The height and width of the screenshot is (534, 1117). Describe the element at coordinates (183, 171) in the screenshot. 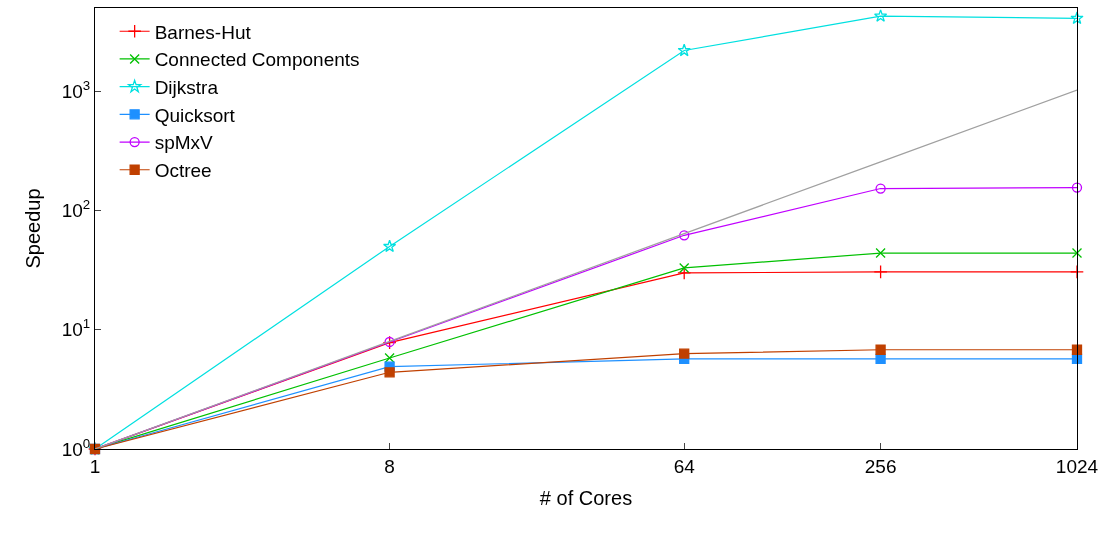

I see `legend-label: Octree` at that location.